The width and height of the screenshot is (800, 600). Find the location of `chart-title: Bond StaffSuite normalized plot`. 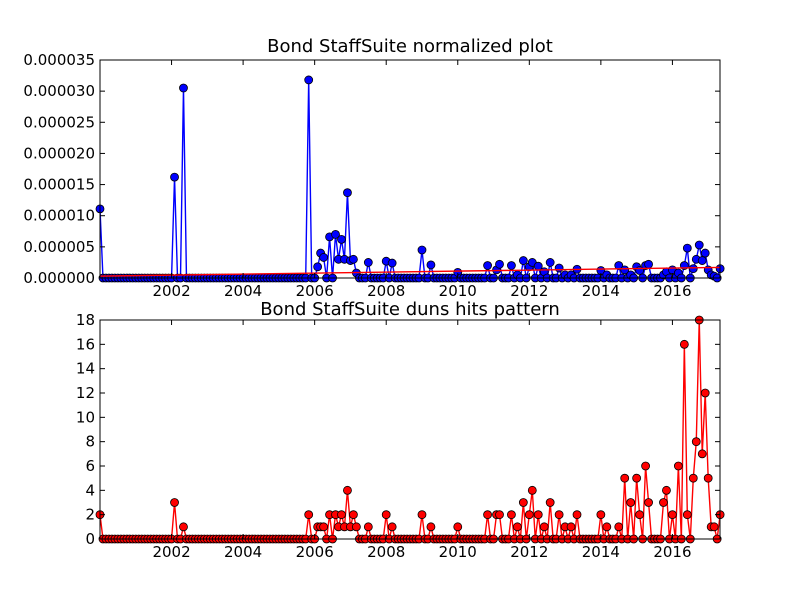

chart-title: Bond StaffSuite normalized plot is located at coordinates (410, 46).